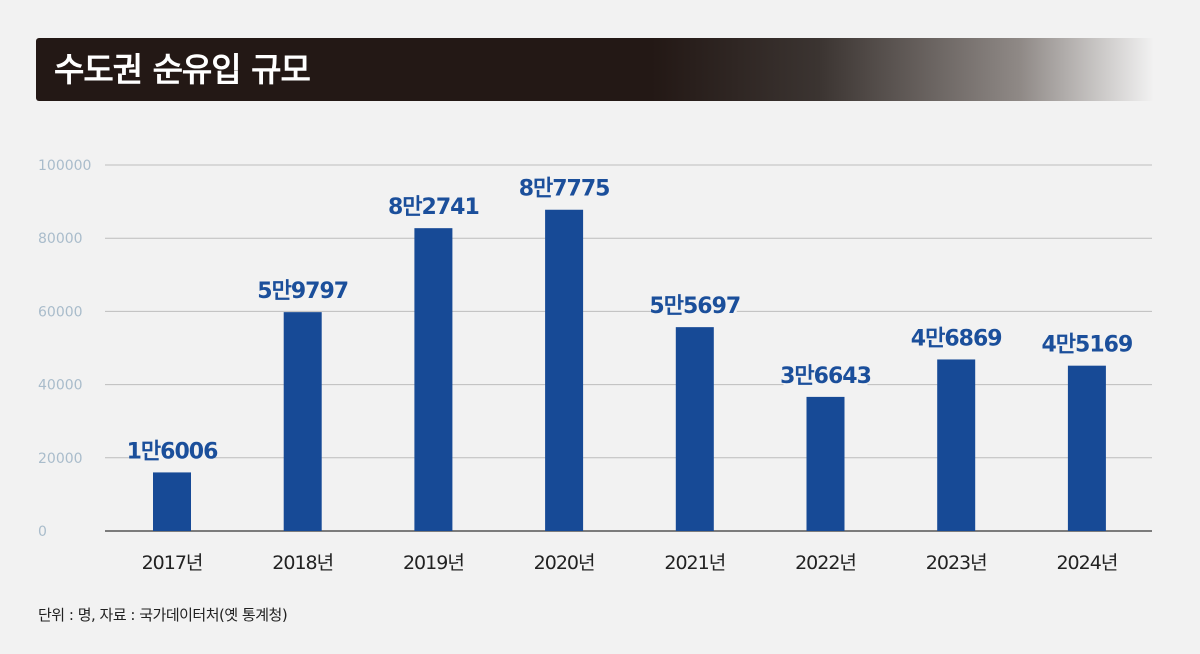 The width and height of the screenshot is (1200, 654). I want to click on title-banner, so click(595, 69).